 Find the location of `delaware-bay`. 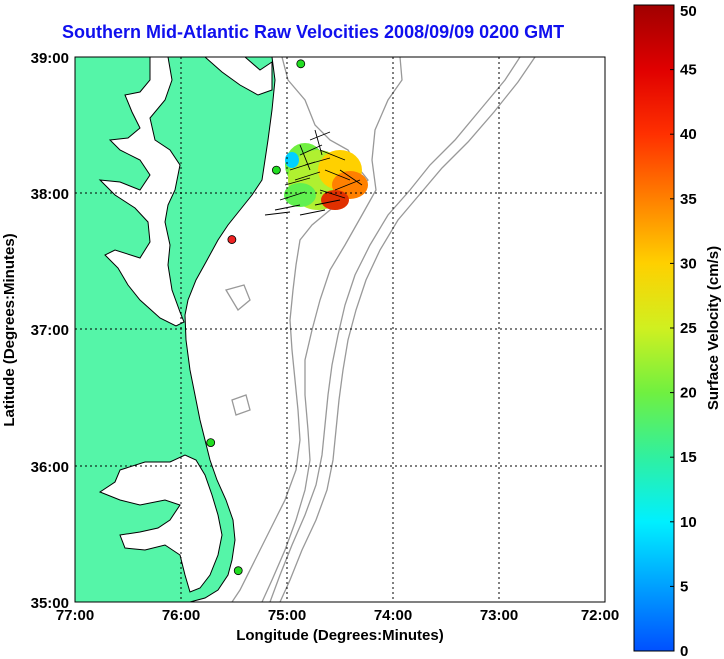

delaware-bay is located at coordinates (238, 76).